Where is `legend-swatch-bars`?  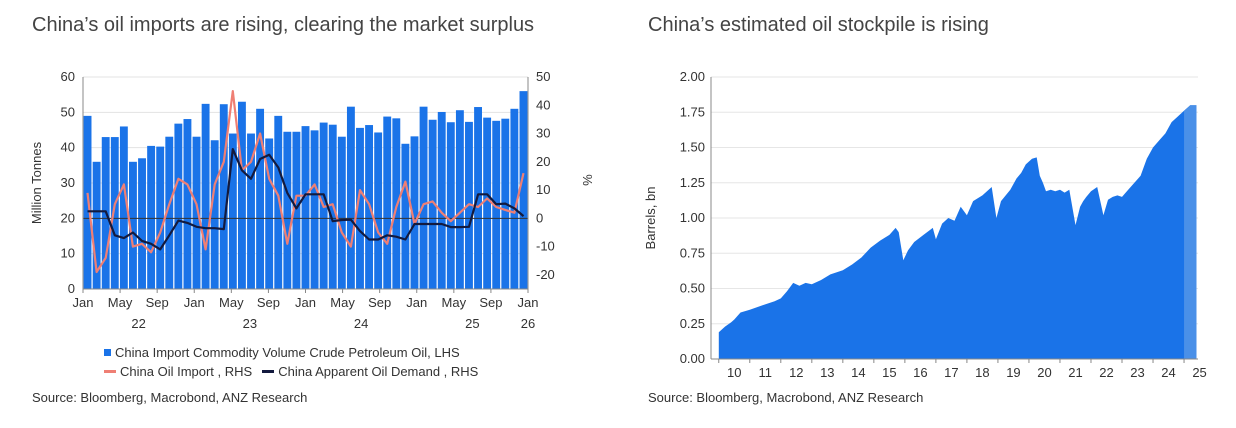
legend-swatch-bars is located at coordinates (107, 352).